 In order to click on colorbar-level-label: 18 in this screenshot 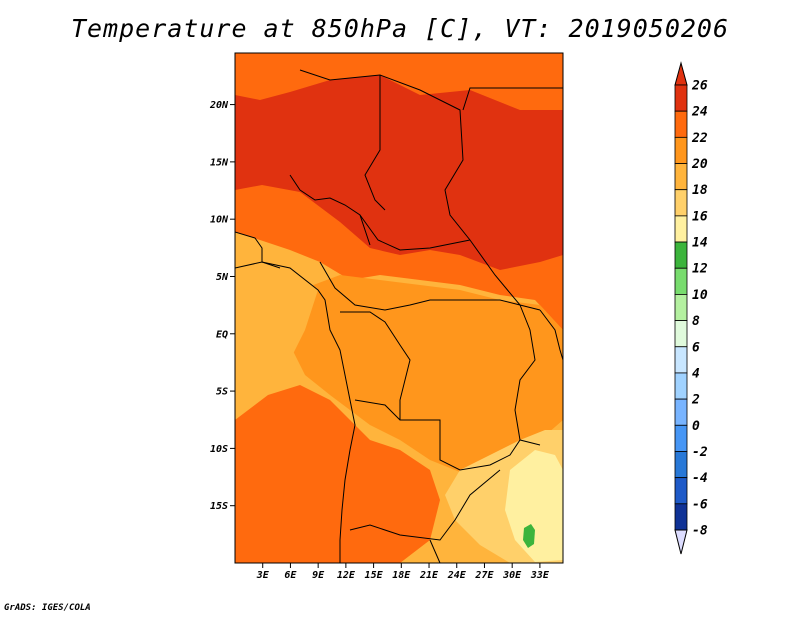, I will do `click(700, 190)`.